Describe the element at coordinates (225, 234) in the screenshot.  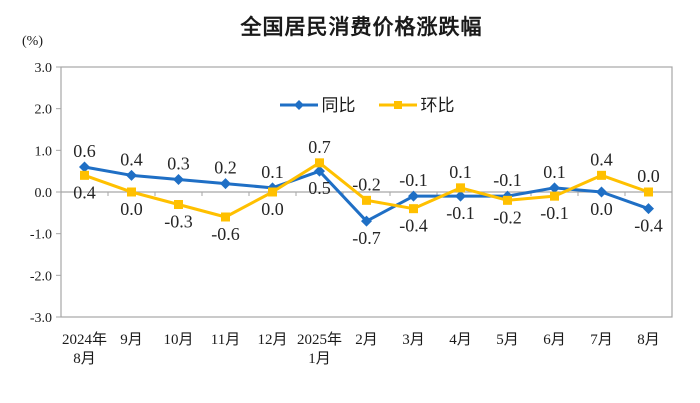
I see `data-label-below: -0.6` at that location.